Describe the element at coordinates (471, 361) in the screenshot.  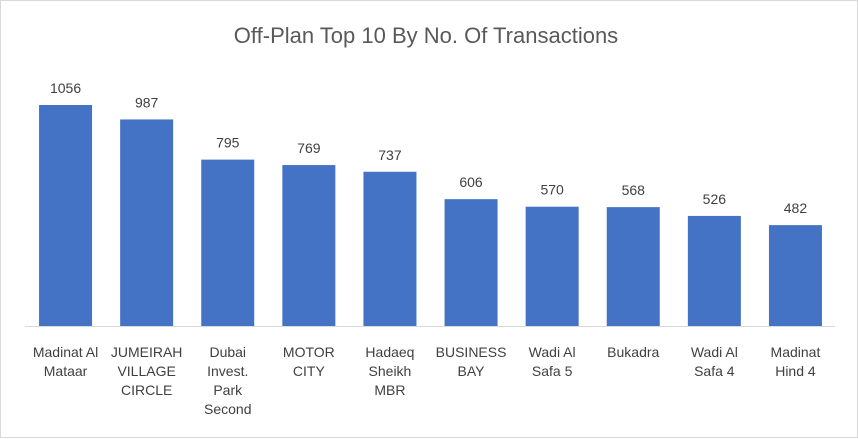
I see `x-tick-label: BUSINESS BAY` at that location.